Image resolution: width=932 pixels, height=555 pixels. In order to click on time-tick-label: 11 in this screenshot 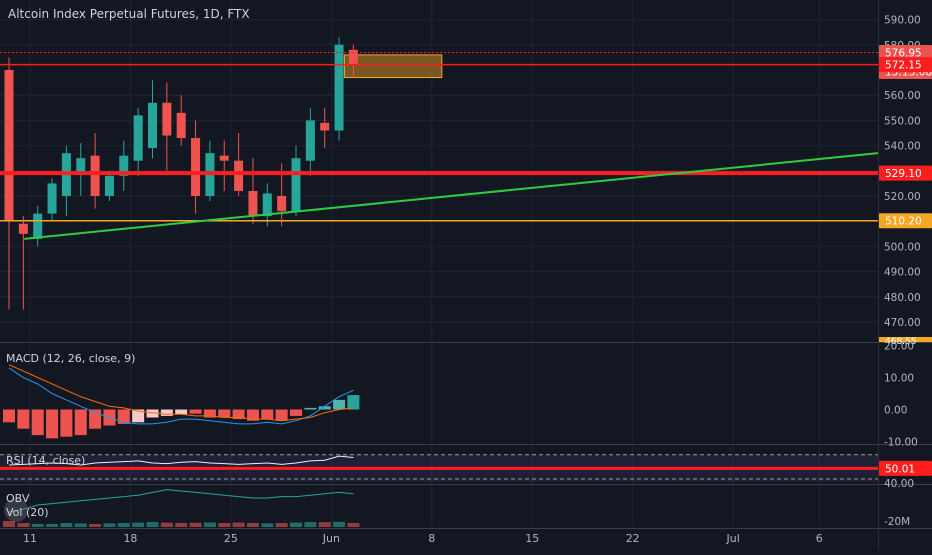, I will do `click(30, 538)`.